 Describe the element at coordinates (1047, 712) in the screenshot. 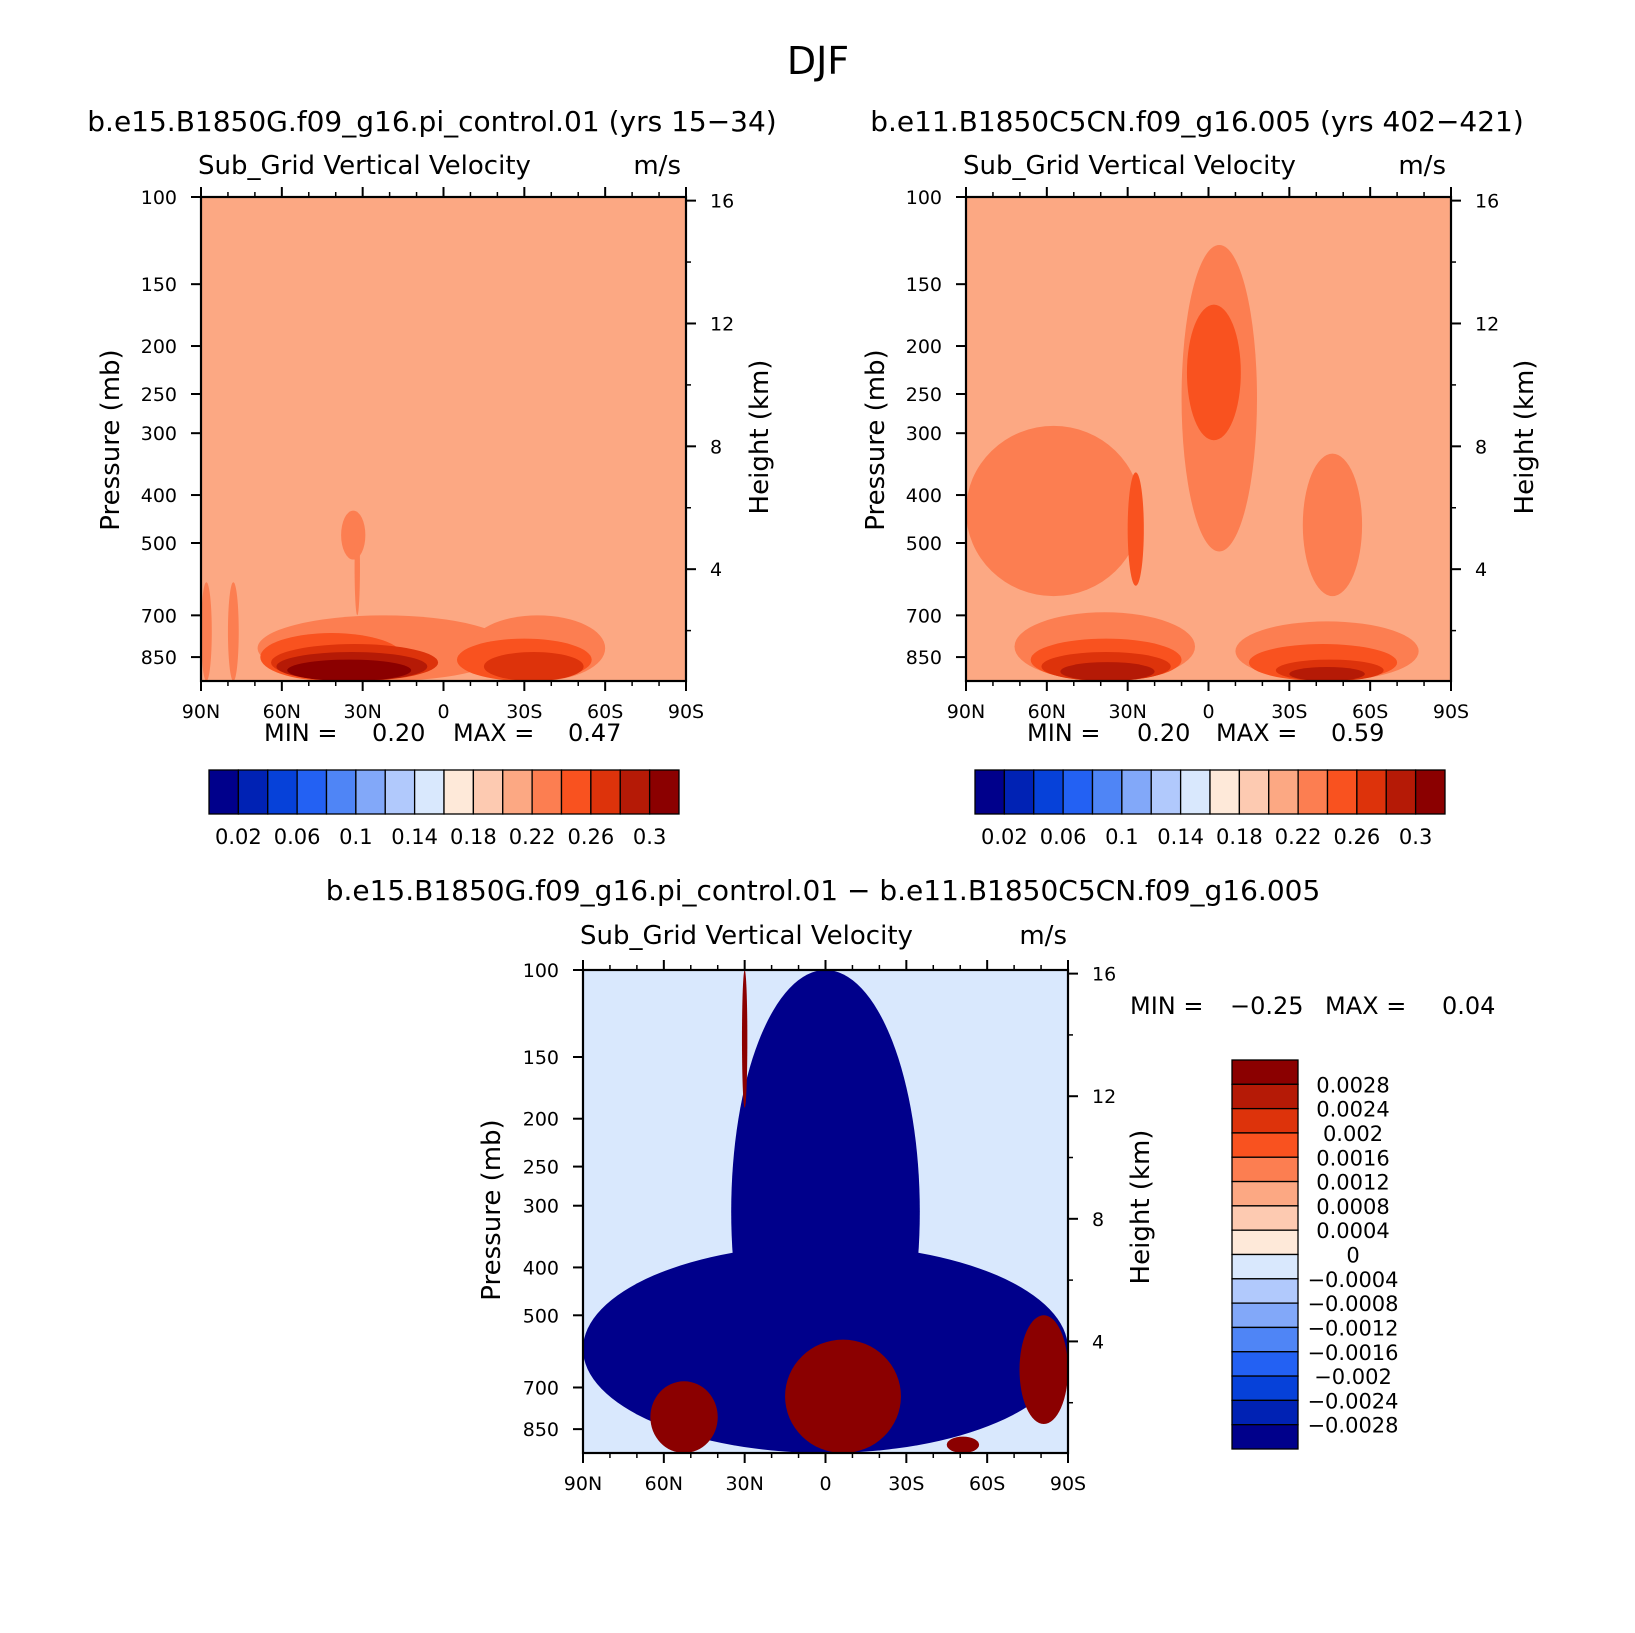

I see `x-tick-label: 60N` at that location.